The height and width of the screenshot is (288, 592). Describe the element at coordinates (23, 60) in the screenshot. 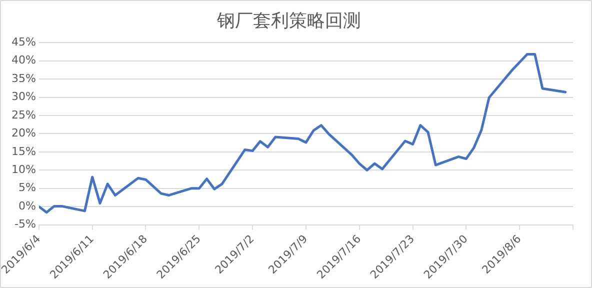

I see `y-tick-label: 40%` at that location.